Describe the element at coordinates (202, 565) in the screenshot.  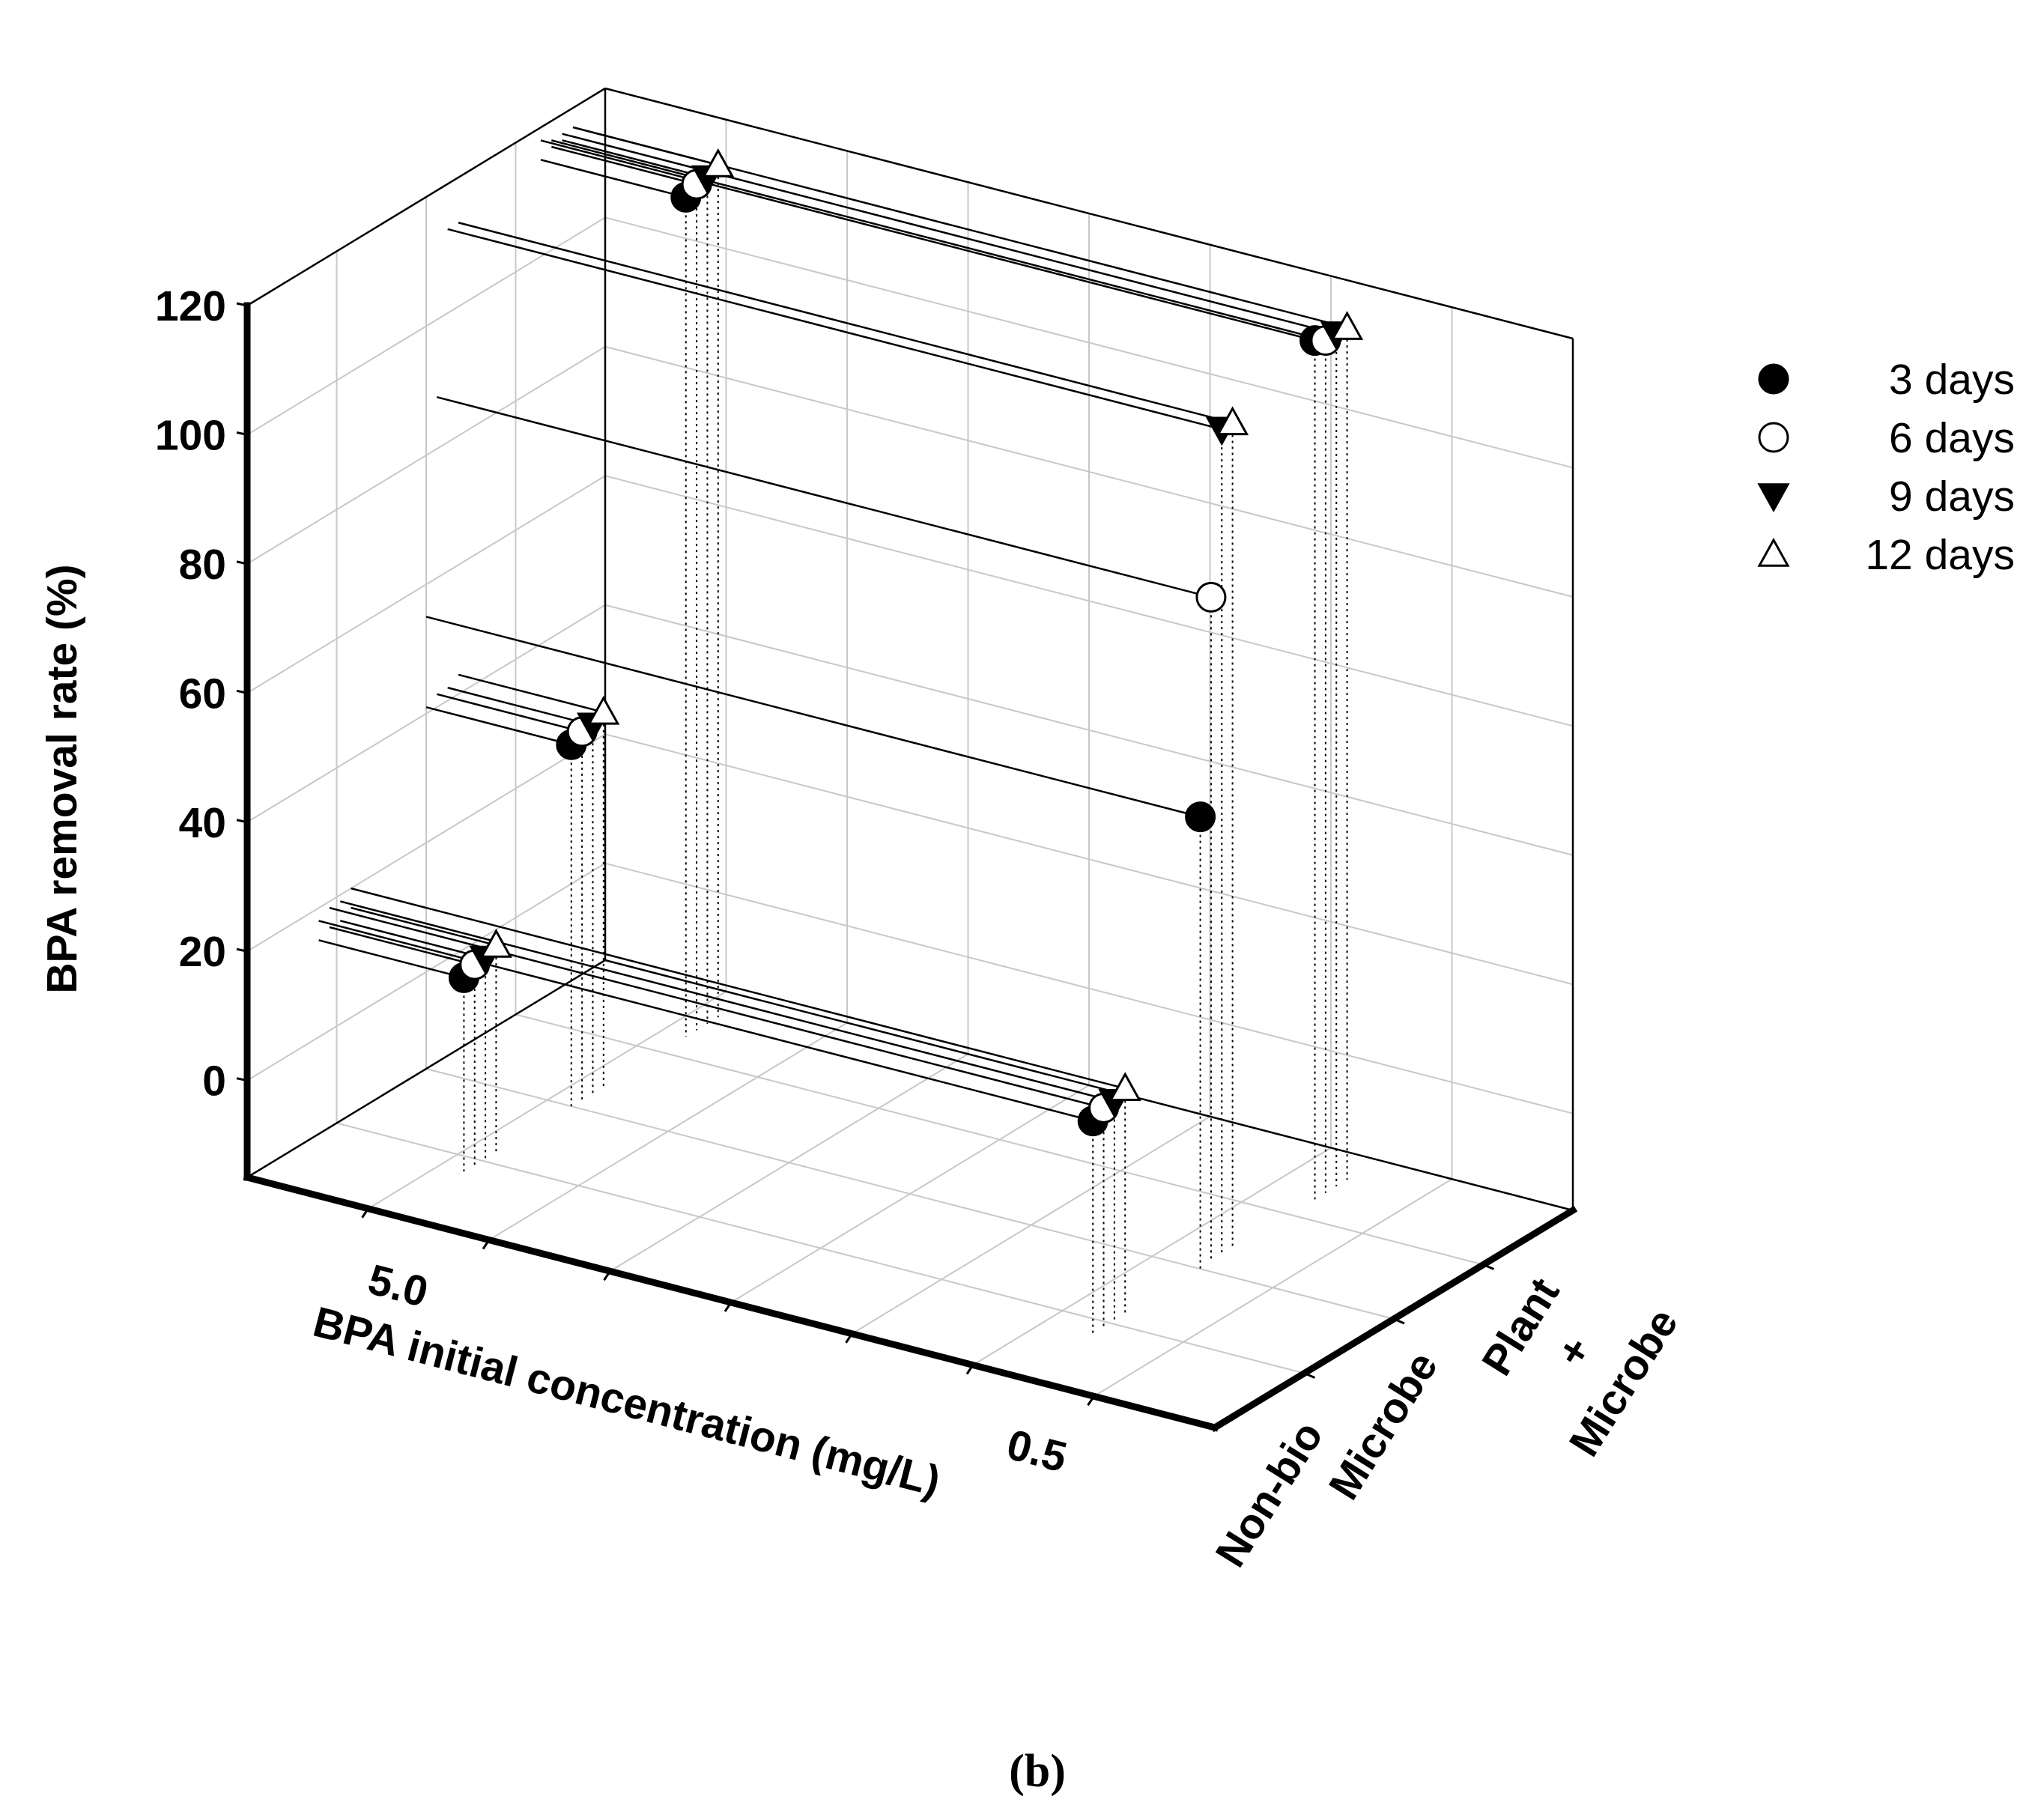
I see `z-tick-label: 80` at that location.